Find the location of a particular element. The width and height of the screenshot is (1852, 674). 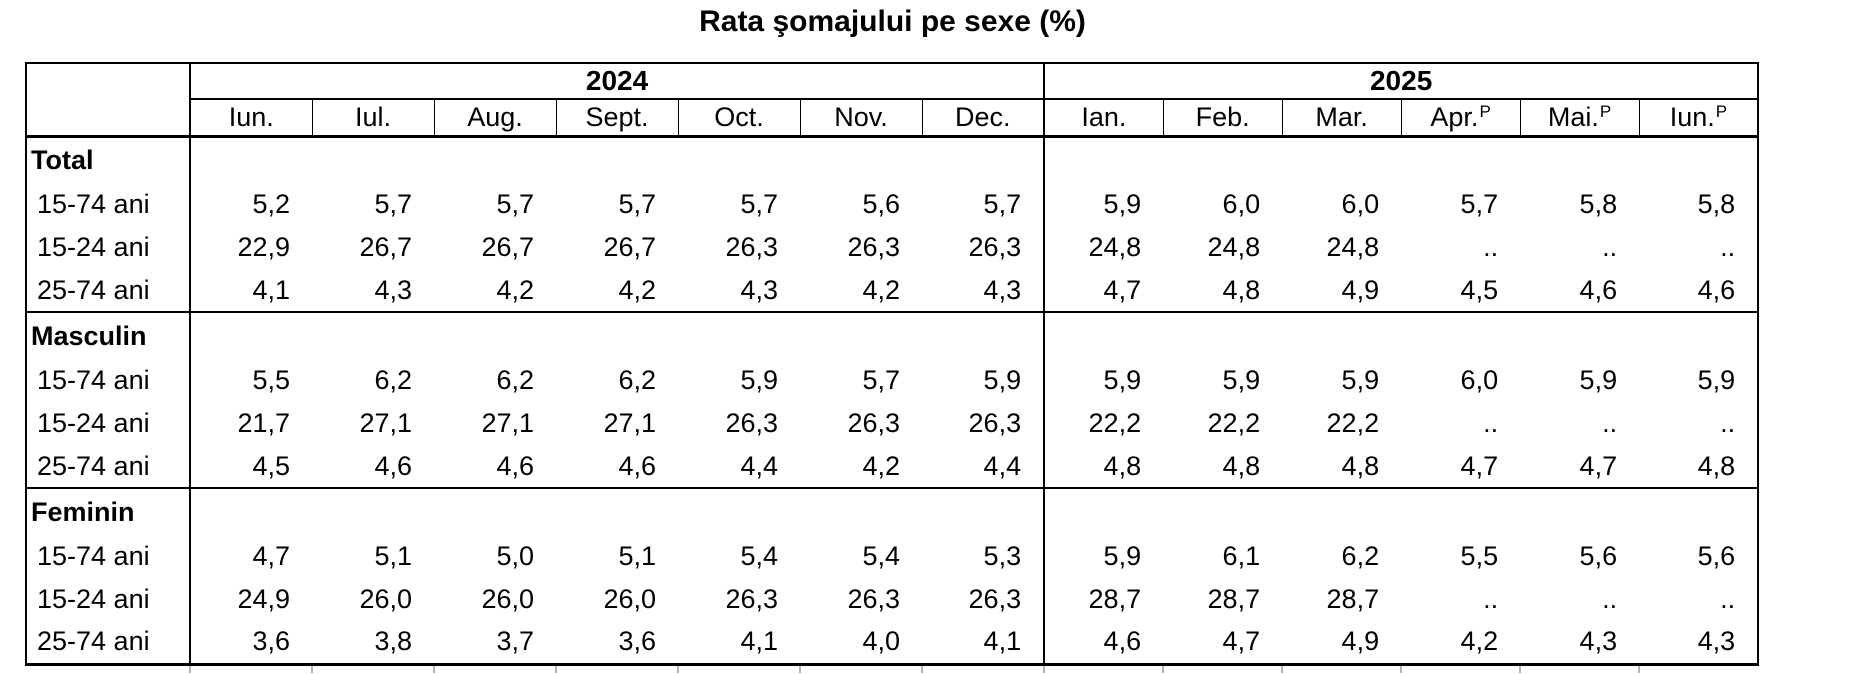

col-header-sept-2024: Sept. is located at coordinates (616, 118).